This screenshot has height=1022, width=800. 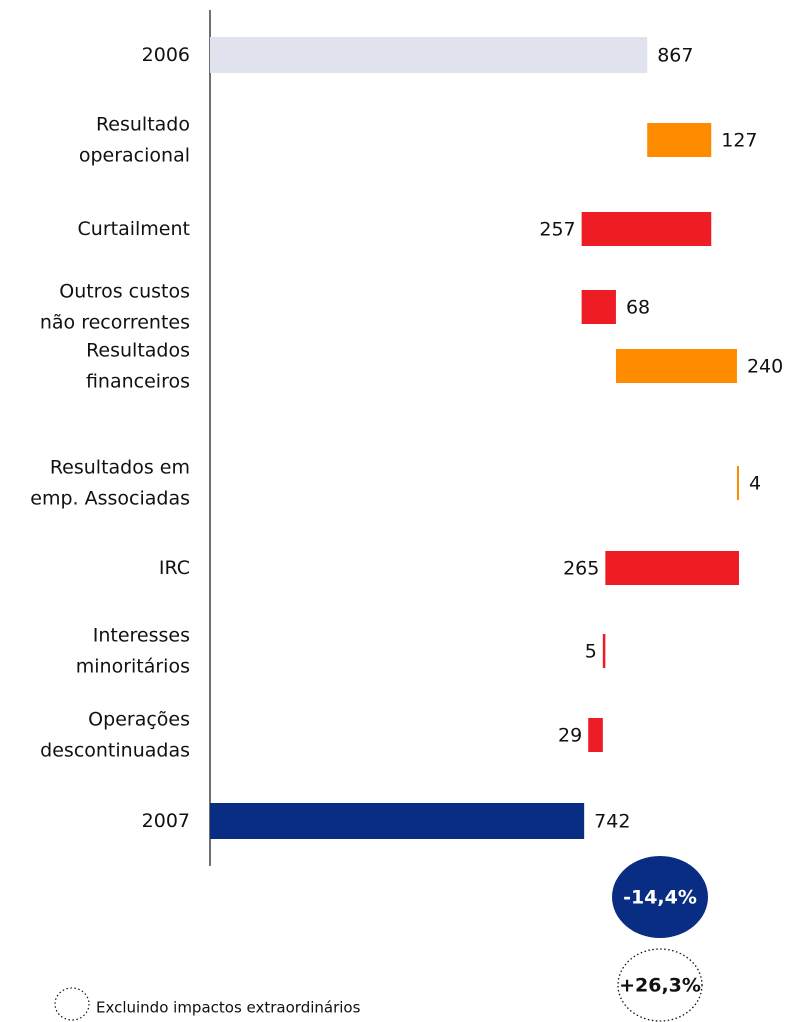 I want to click on value-label: 68, so click(x=638, y=308).